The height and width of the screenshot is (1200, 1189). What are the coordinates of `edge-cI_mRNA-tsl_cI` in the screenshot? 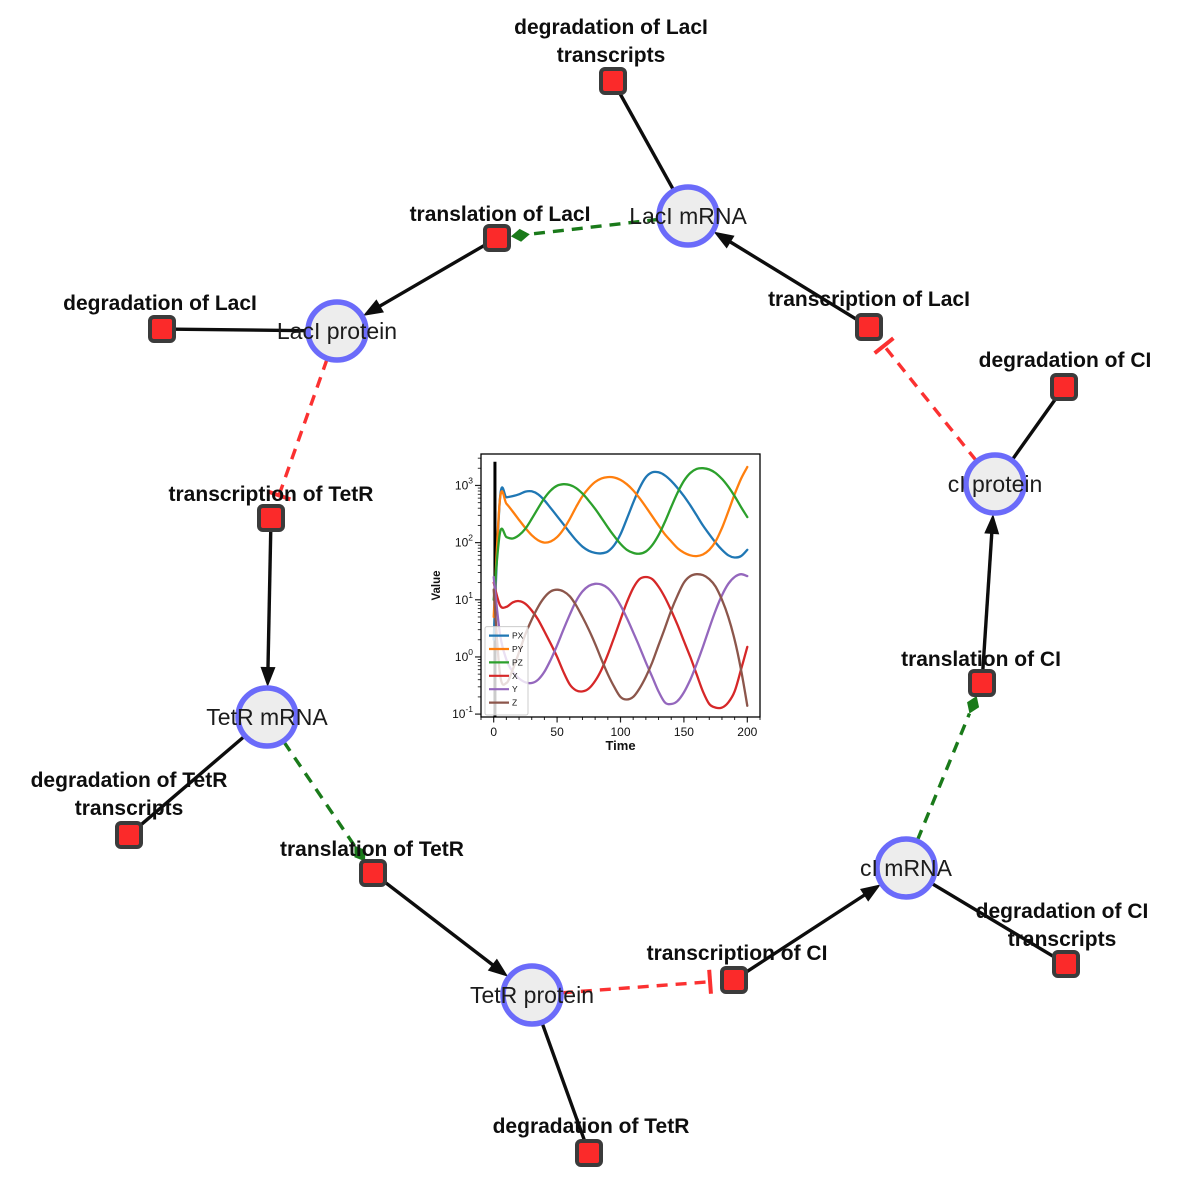 It's located at (947, 768).